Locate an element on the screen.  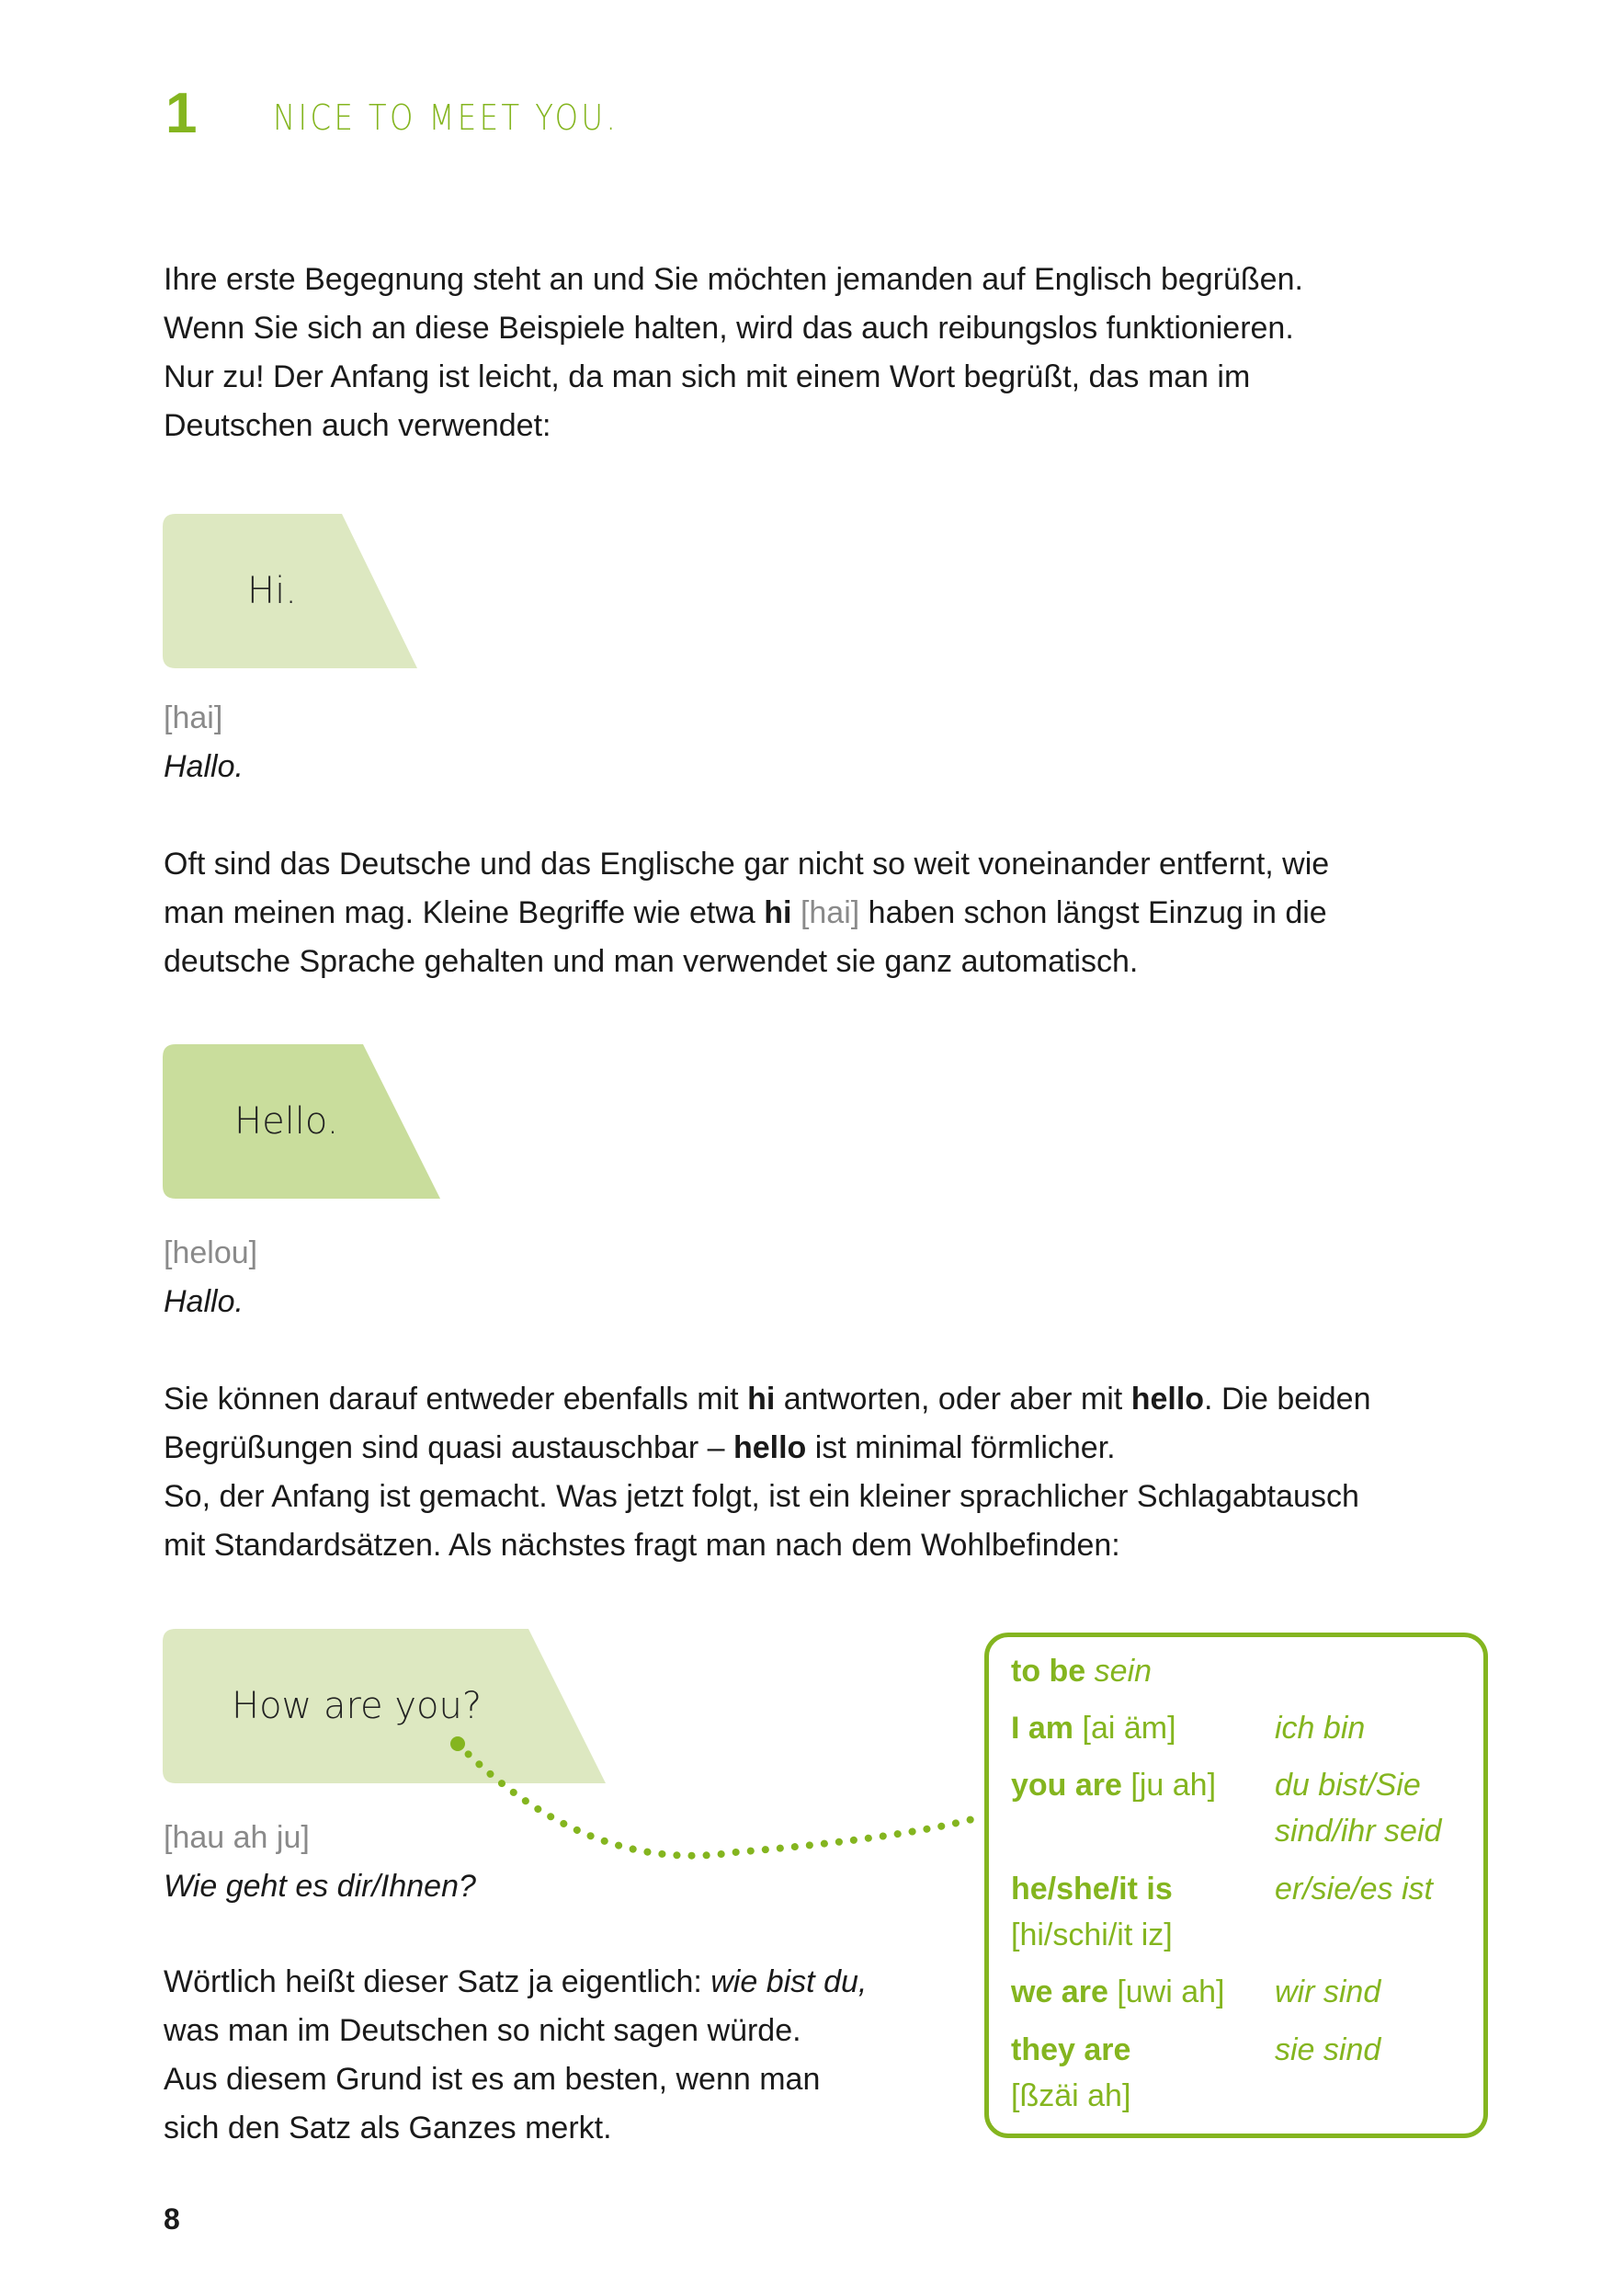
text-line: Deutschen auch verwendet: is located at coordinates (358, 426).